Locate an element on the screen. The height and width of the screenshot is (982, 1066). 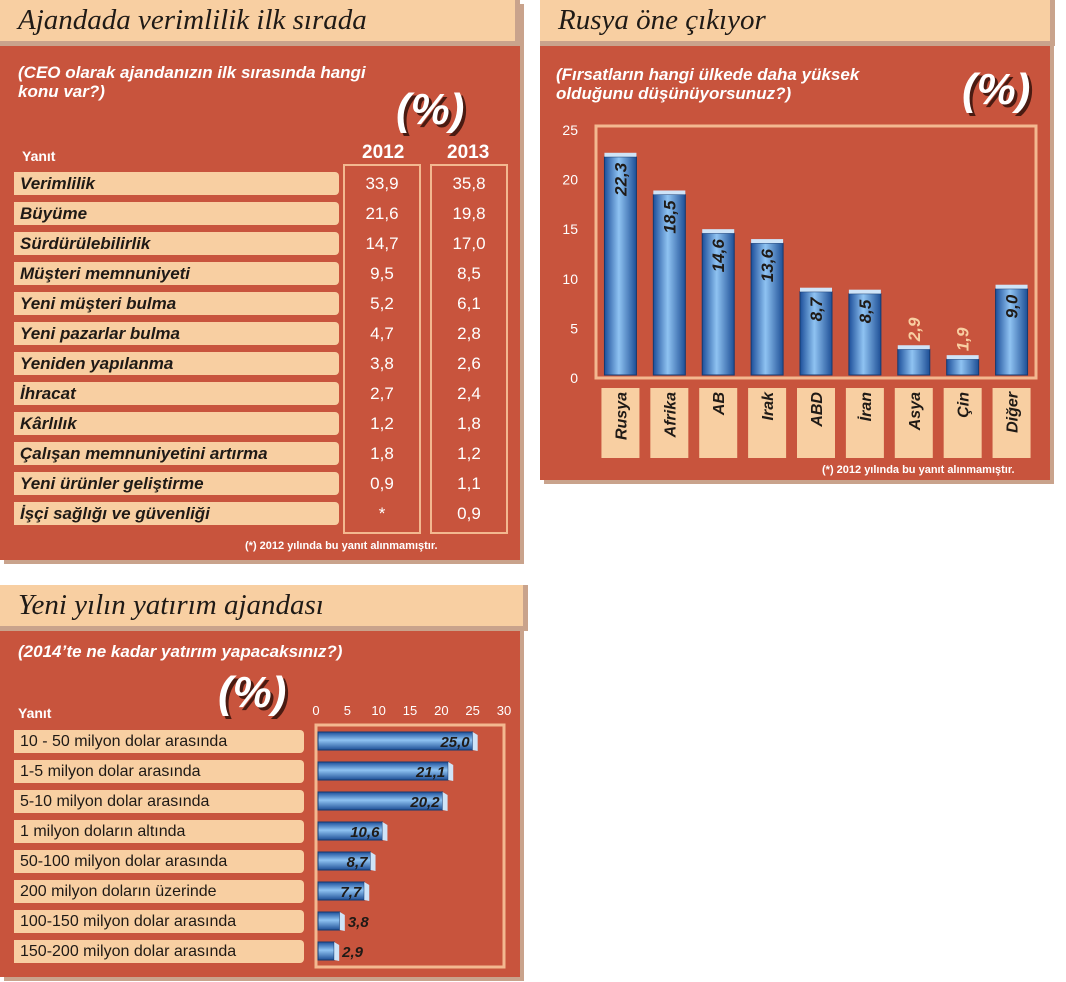
table-cell-2012: 3,8 is located at coordinates (382, 363).